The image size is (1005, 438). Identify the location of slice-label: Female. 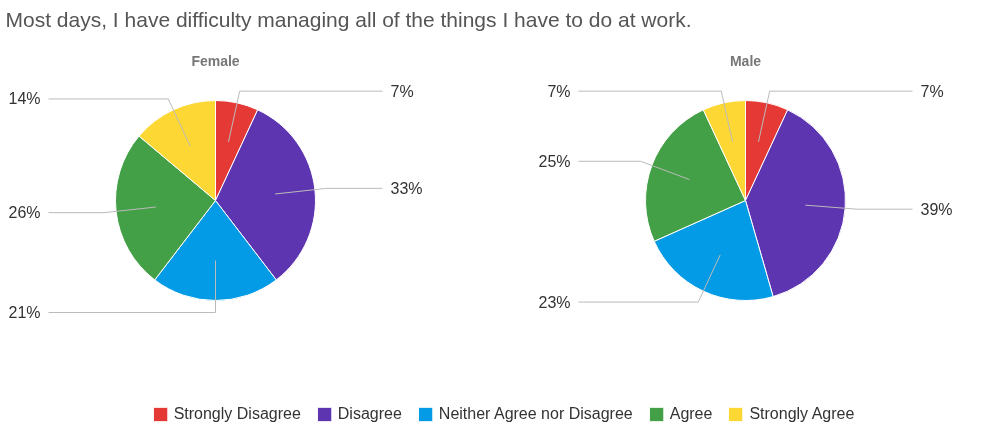
(215, 60).